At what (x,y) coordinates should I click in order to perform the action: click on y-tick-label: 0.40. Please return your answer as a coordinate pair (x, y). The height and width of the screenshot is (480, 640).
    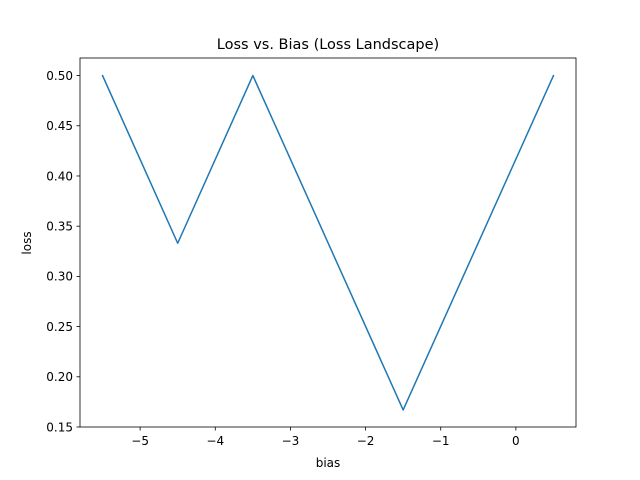
    Looking at the image, I should click on (59, 176).